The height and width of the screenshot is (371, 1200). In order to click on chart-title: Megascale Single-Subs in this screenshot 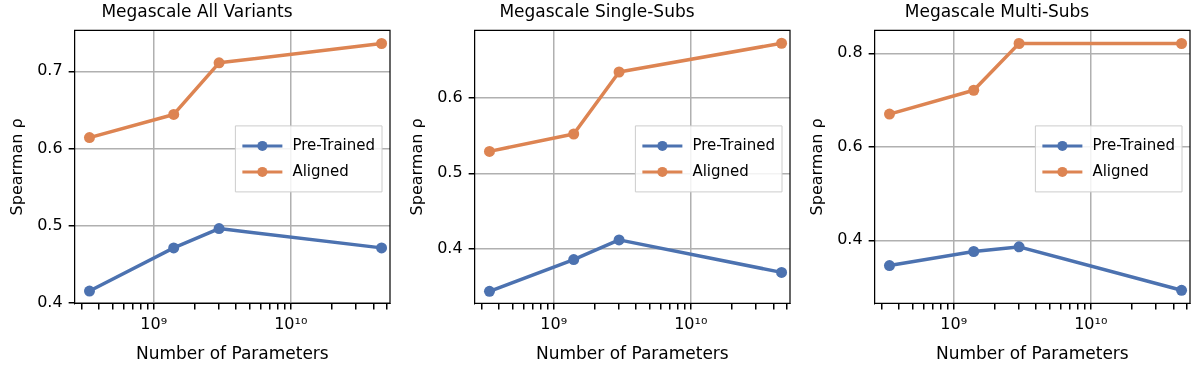, I will do `click(597, 10)`.